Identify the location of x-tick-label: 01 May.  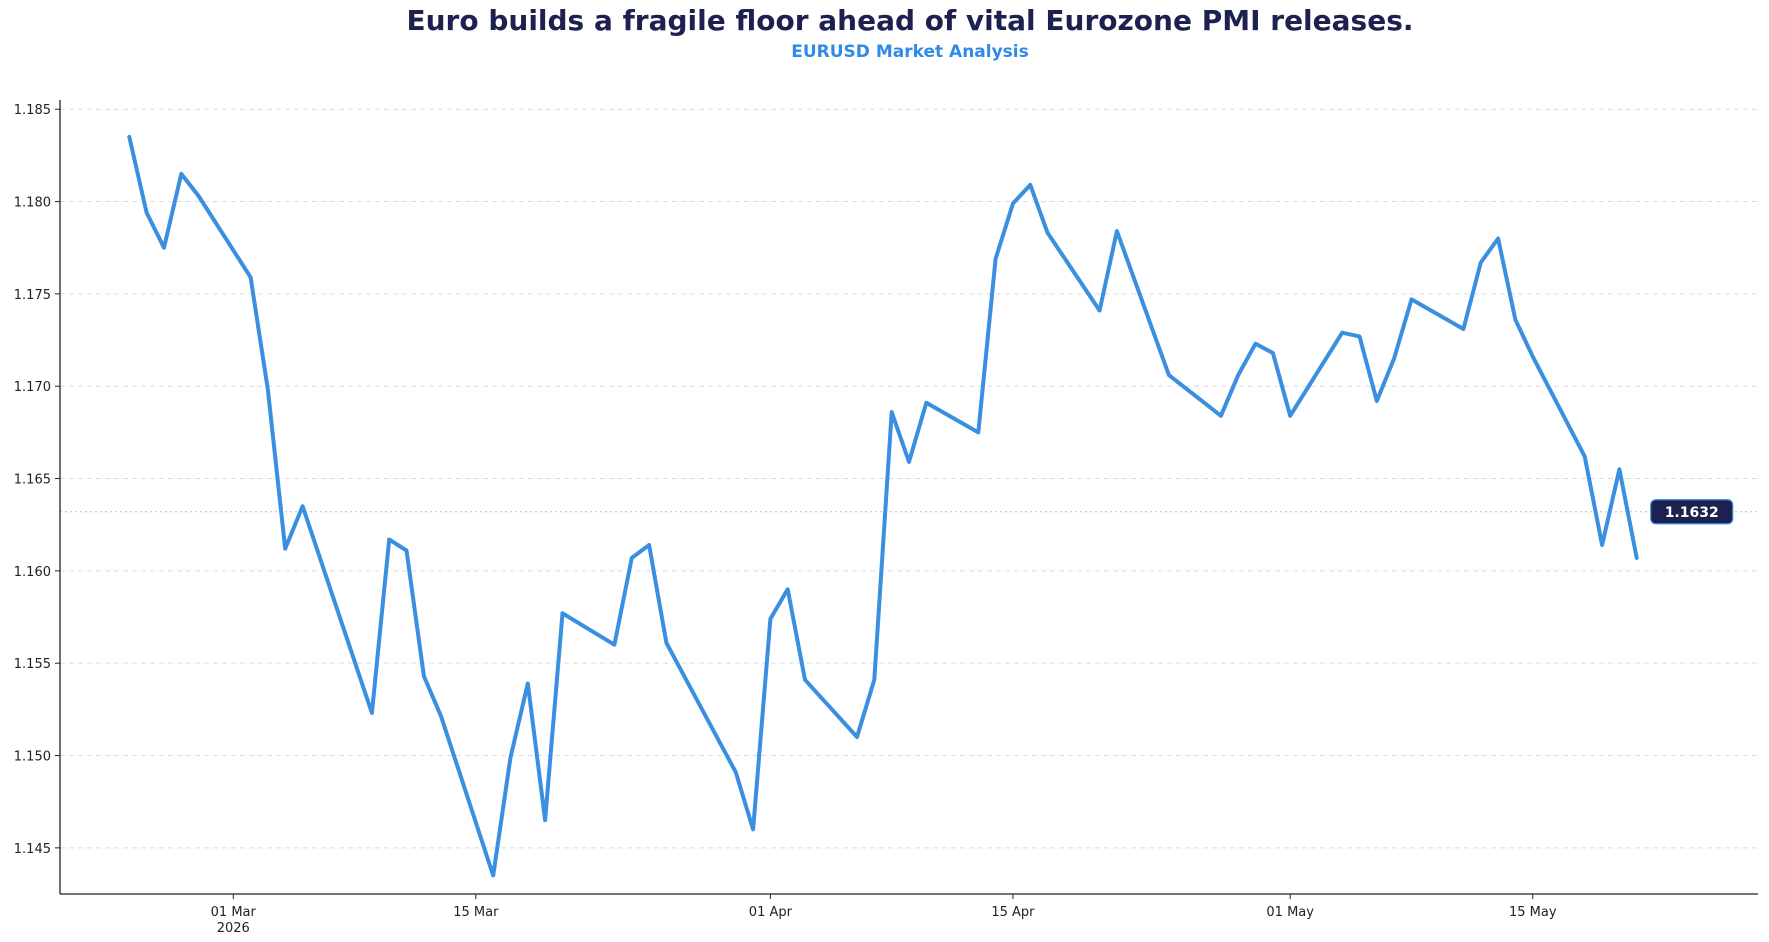
(1290, 912).